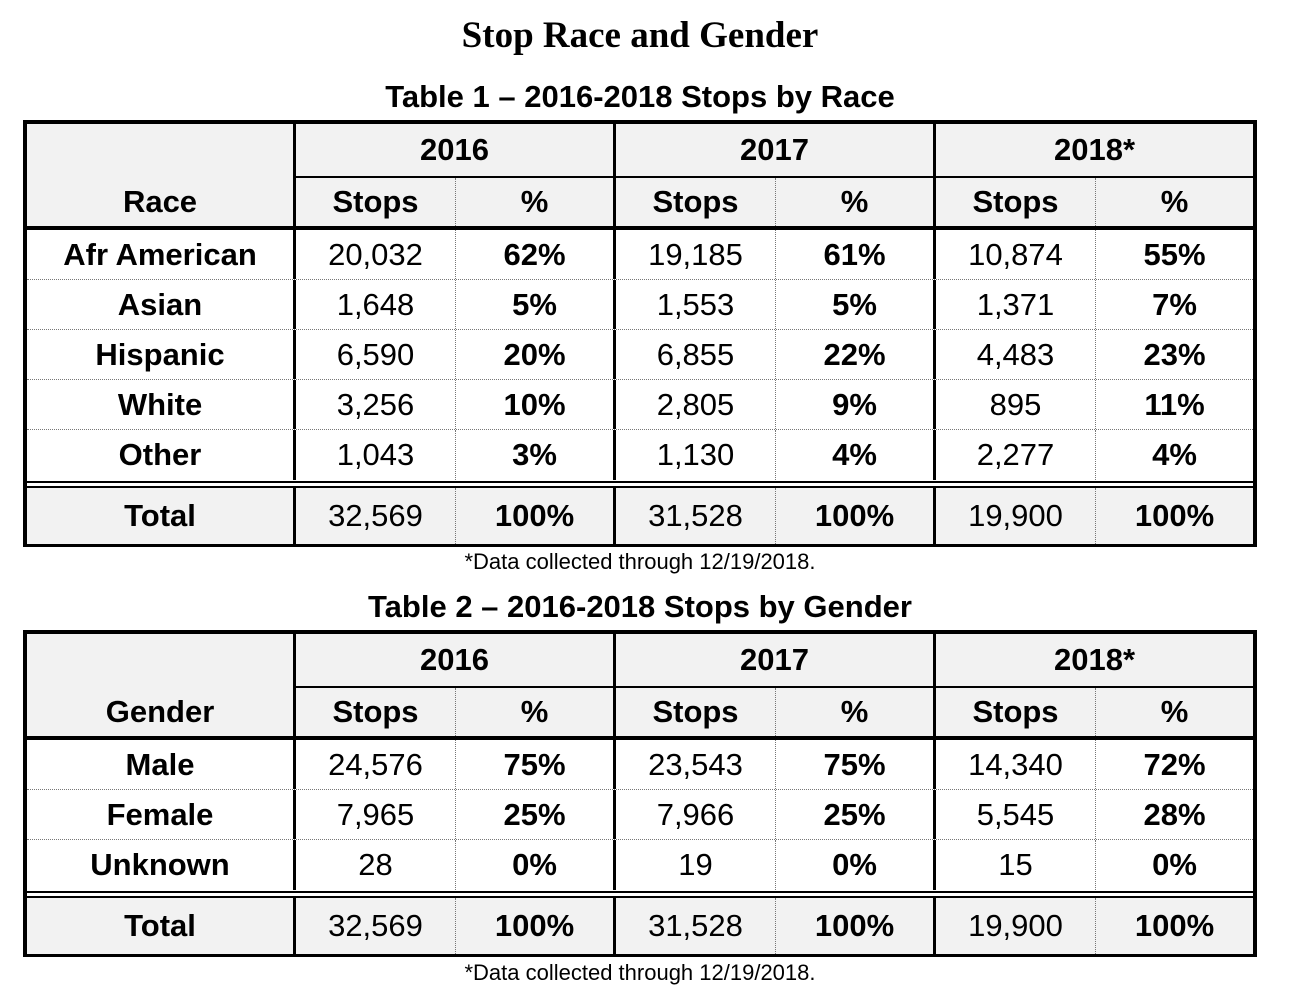 This screenshot has height=998, width=1294. I want to click on table-cell: 22%, so click(856, 354).